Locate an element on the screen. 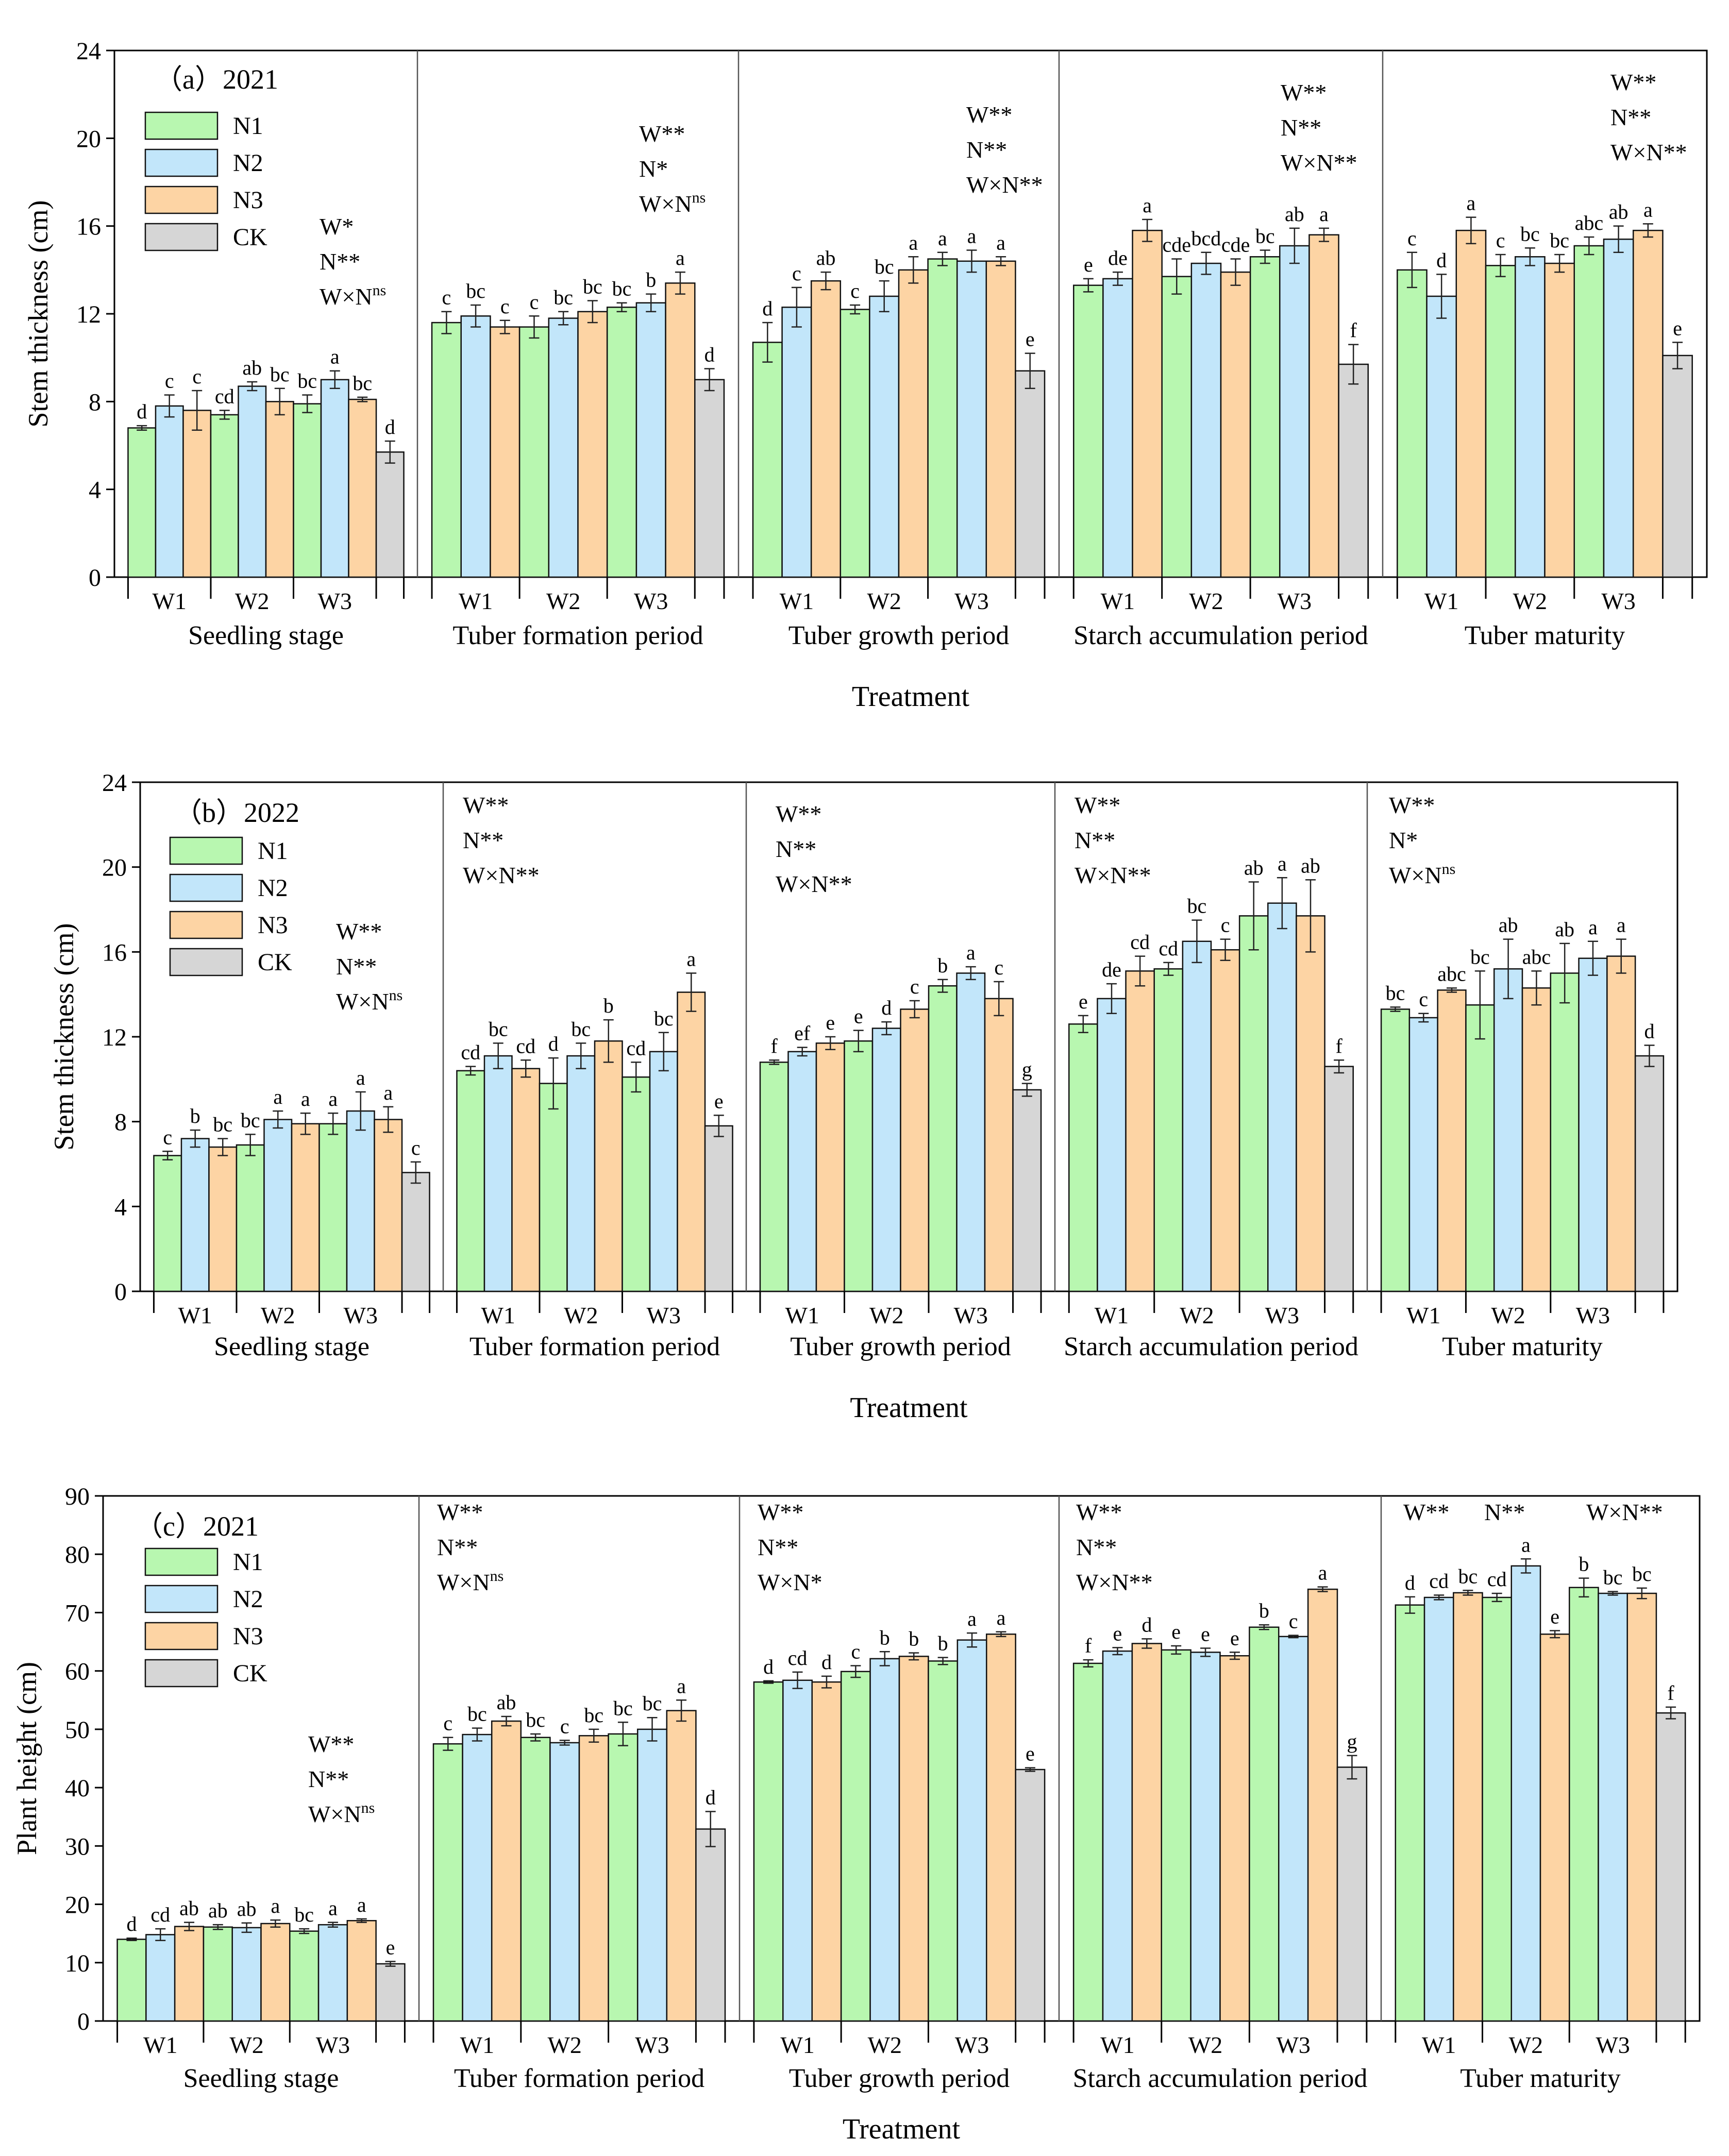 The height and width of the screenshot is (2156, 1729). significance-block: W** N** W×N** is located at coordinates (814, 849).